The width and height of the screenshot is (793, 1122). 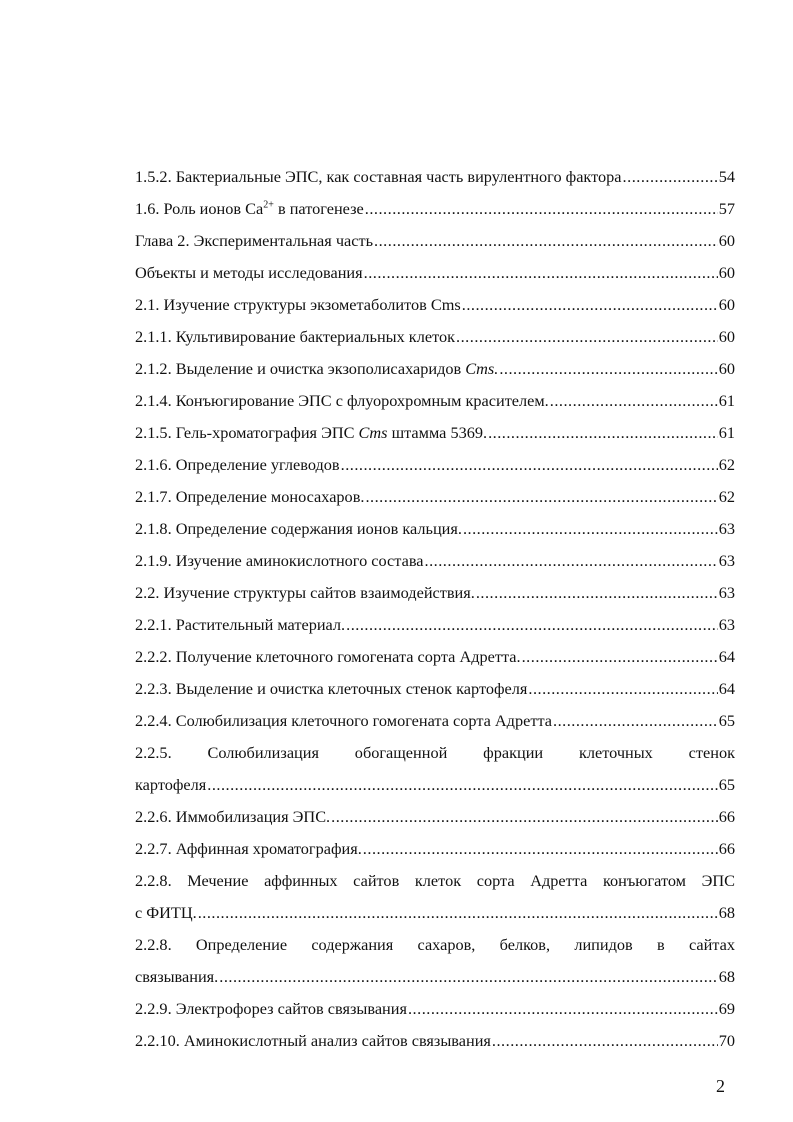 I want to click on page-number: 2, so click(x=720, y=1086).